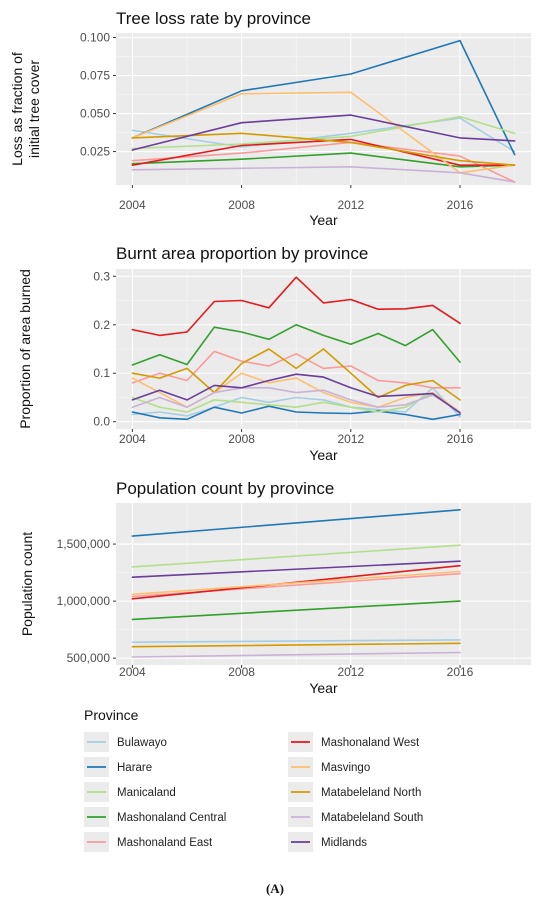 This screenshot has width=550, height=909. Describe the element at coordinates (165, 843) in the screenshot. I see `legend-label: Mashonaland East` at that location.